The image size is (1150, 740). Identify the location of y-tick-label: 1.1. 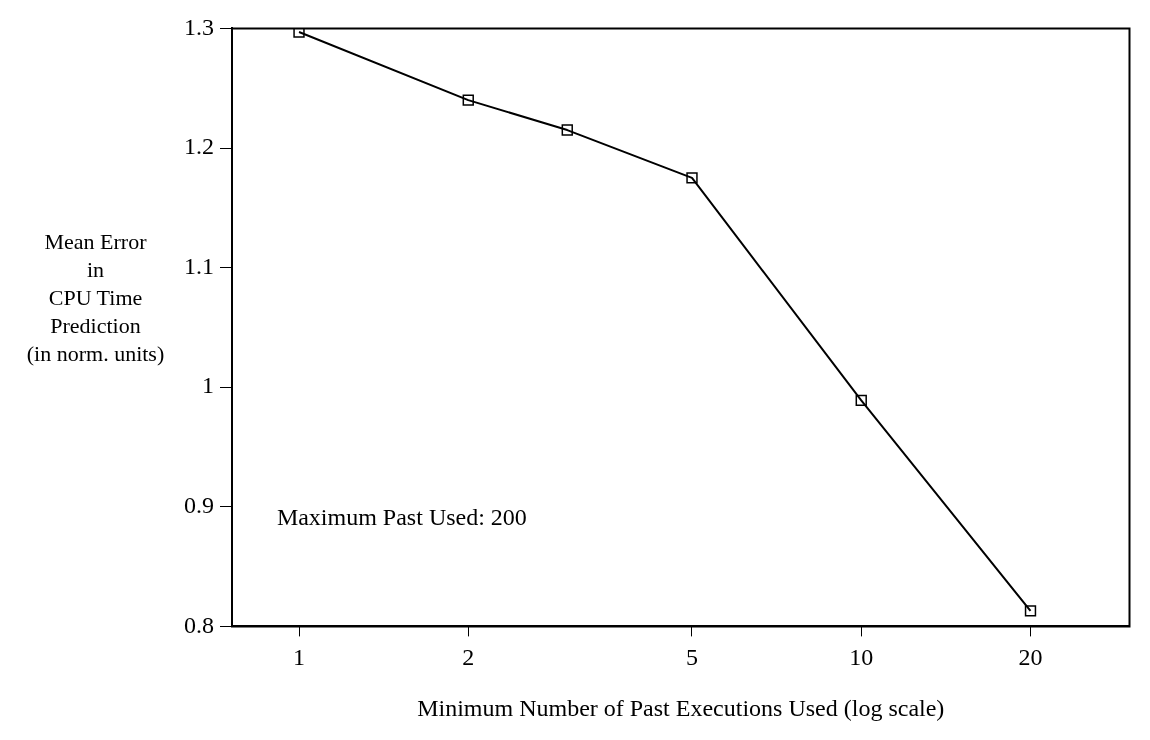
(199, 265).